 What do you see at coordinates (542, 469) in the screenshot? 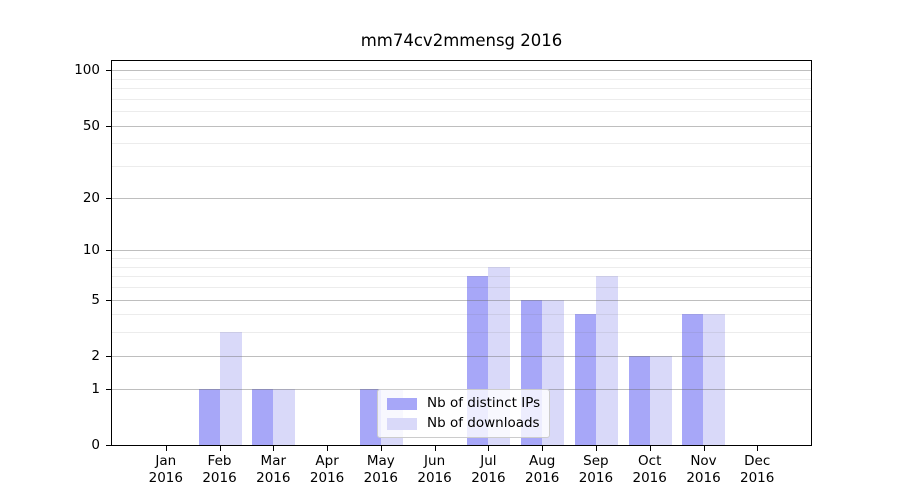
I see `x-tick-label: Aug 2016` at bounding box center [542, 469].